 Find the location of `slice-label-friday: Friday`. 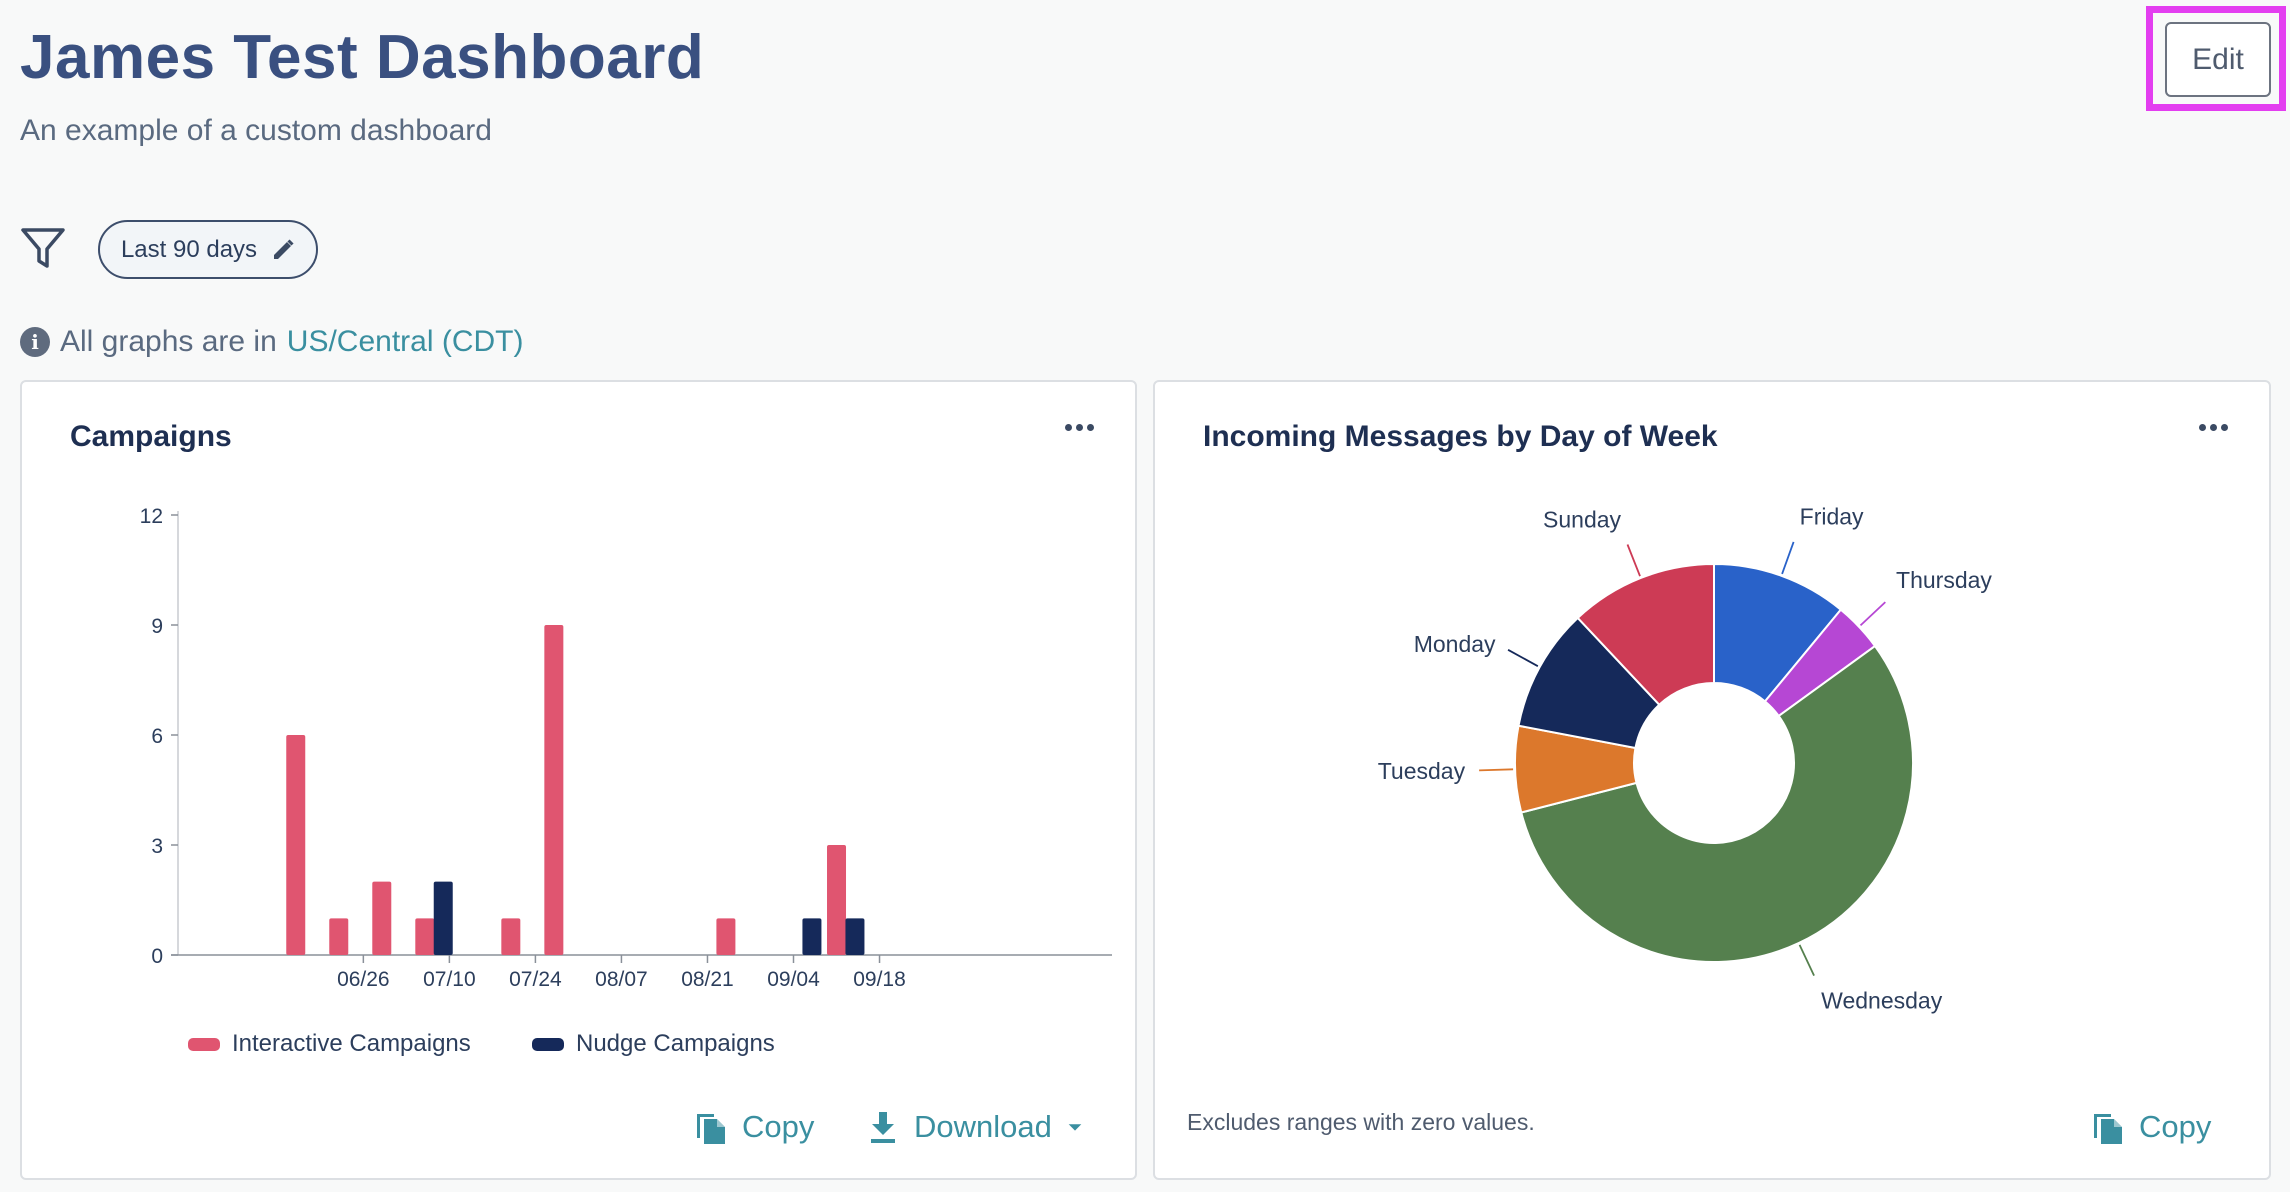

slice-label-friday: Friday is located at coordinates (1832, 517).